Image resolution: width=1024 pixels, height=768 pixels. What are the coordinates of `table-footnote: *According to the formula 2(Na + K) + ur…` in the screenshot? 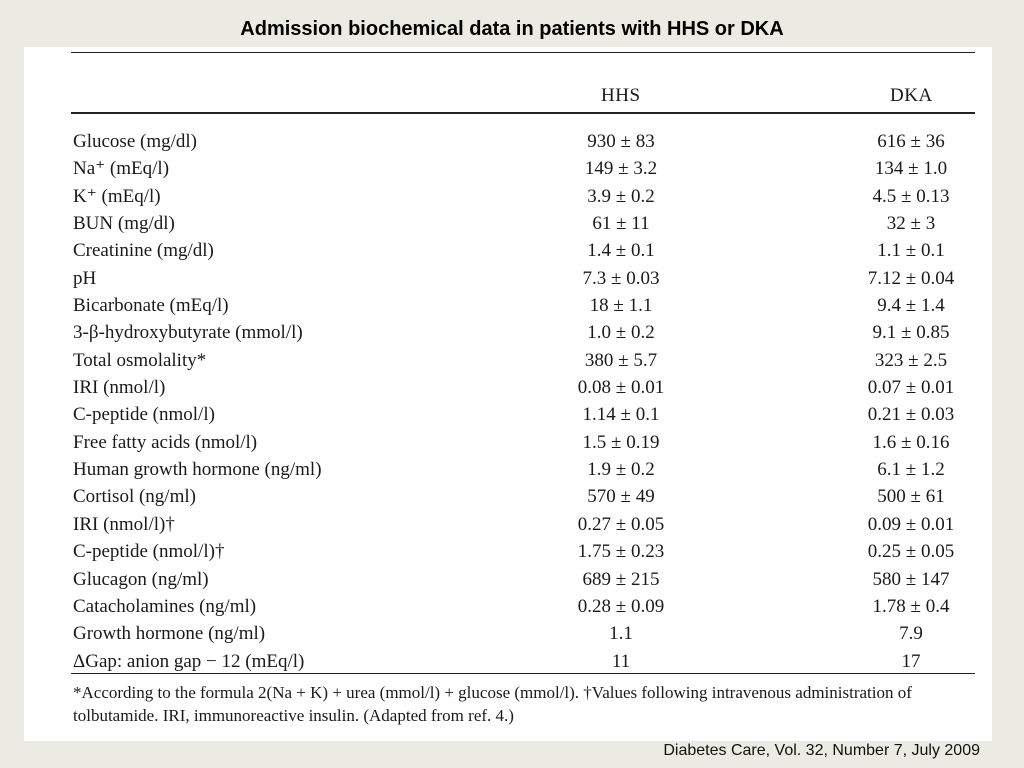 It's located at (492, 704).